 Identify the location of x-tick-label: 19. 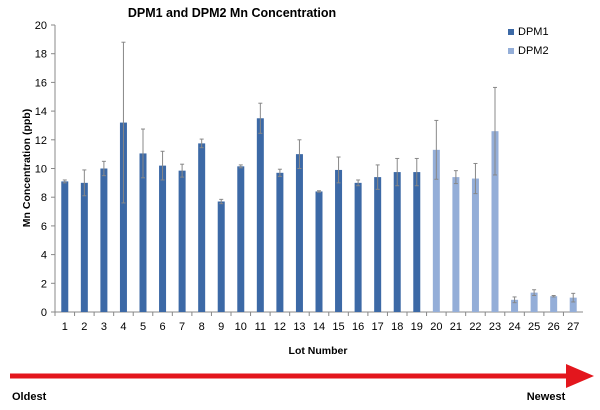
(417, 327).